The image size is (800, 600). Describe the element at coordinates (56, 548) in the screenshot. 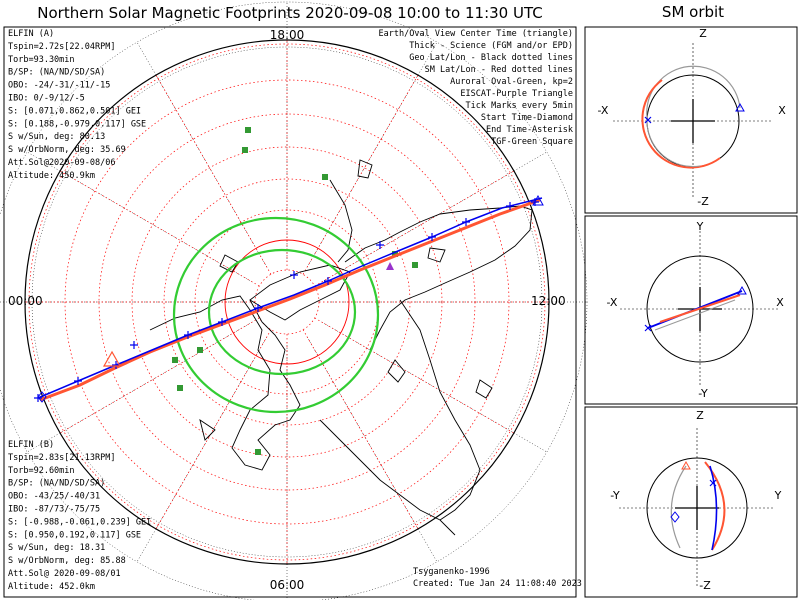

I see `elfin-b-info-line: S w/Sun, deg: 18.31` at that location.